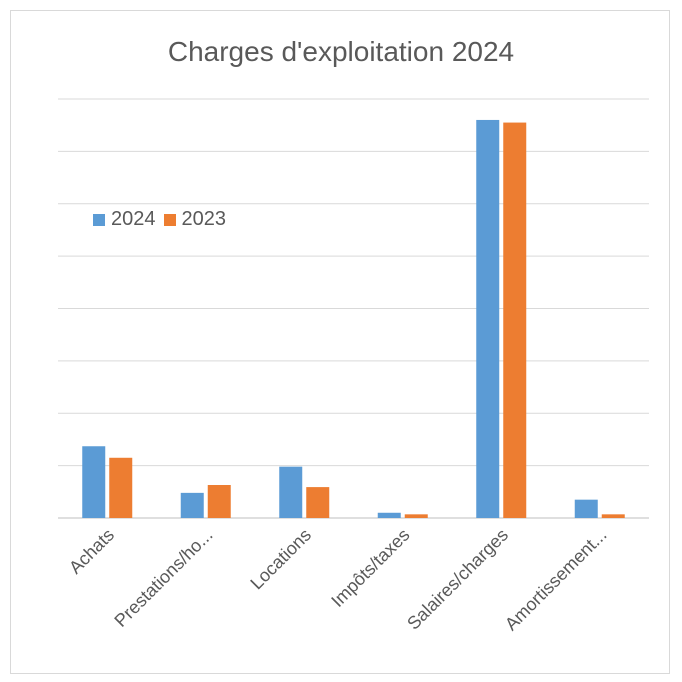 The image size is (682, 682). Describe the element at coordinates (280, 559) in the screenshot. I see `x-tick-label: Locations` at that location.